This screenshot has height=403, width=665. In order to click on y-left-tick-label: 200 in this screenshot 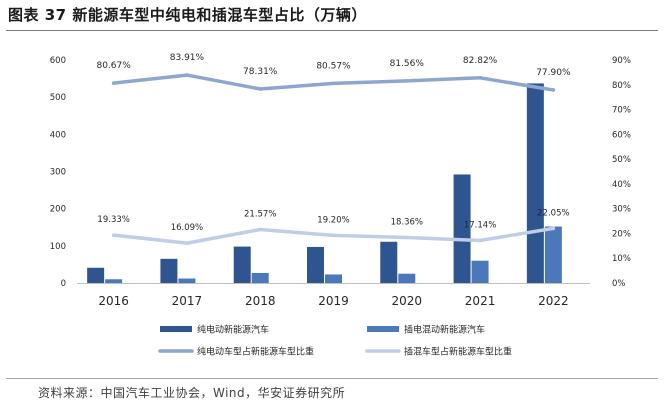, I will do `click(58, 210)`.